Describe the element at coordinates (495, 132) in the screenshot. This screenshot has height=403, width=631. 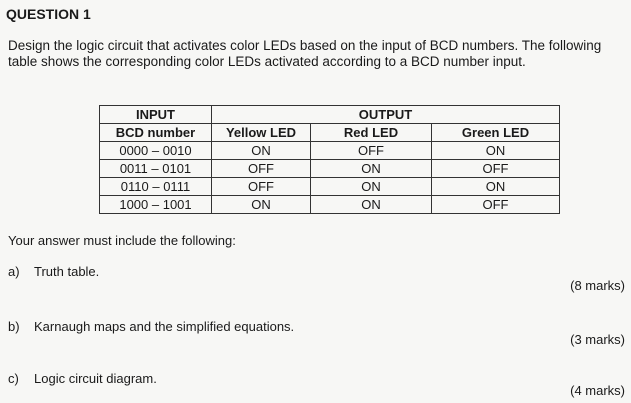
I see `header-green: Green LED` at that location.